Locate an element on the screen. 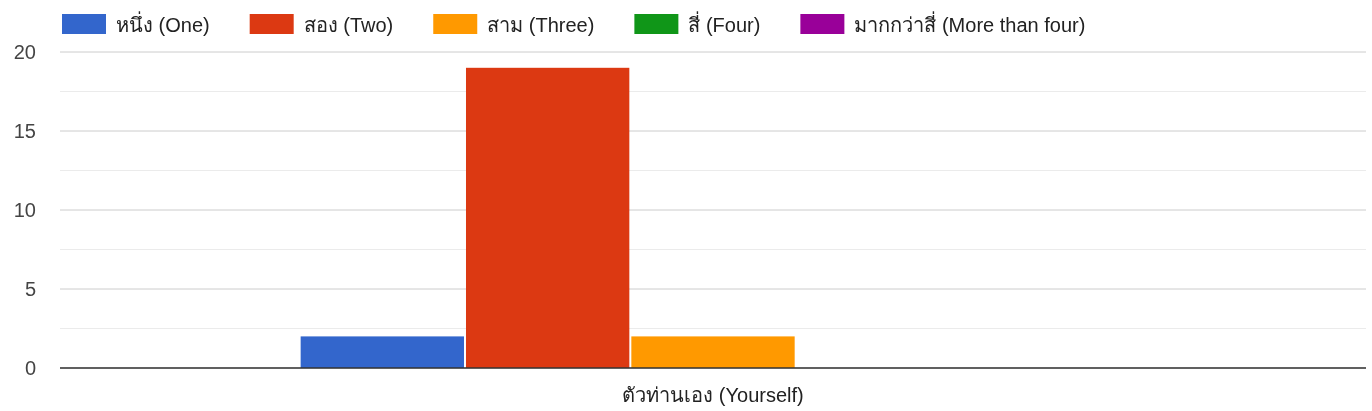 Image resolution: width=1372 pixels, height=411 pixels. y-tick-label: 20 is located at coordinates (24, 52).